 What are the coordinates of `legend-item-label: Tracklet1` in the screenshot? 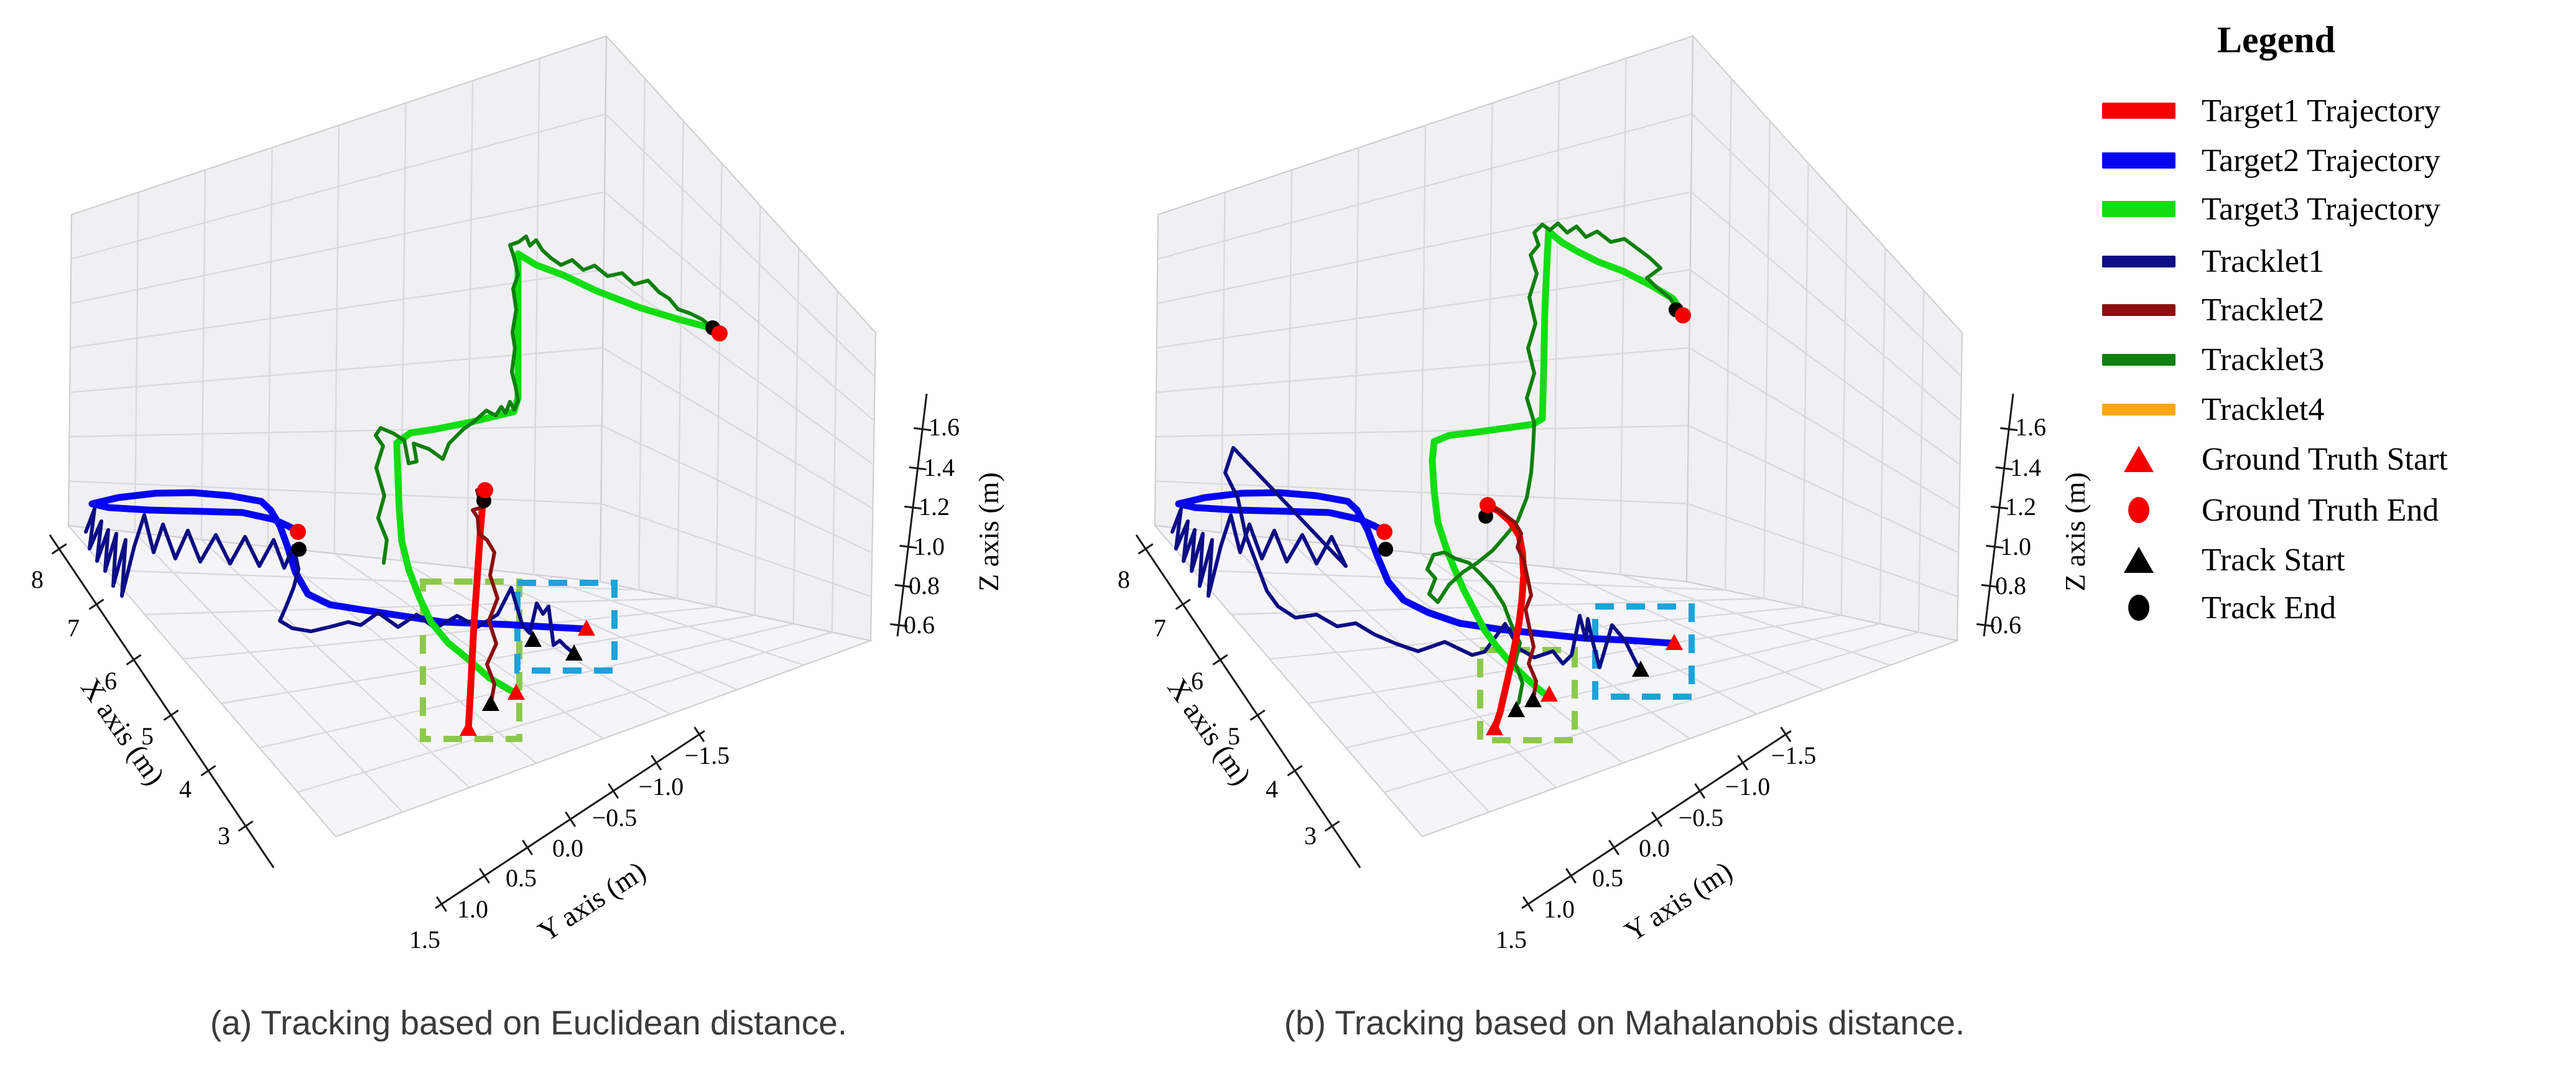 It's located at (2264, 261).